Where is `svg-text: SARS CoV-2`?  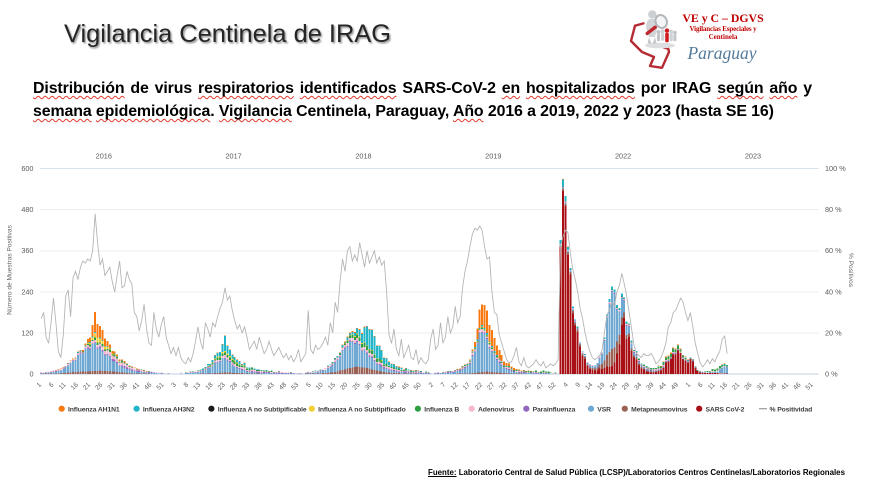 svg-text: SARS CoV-2 is located at coordinates (725, 409).